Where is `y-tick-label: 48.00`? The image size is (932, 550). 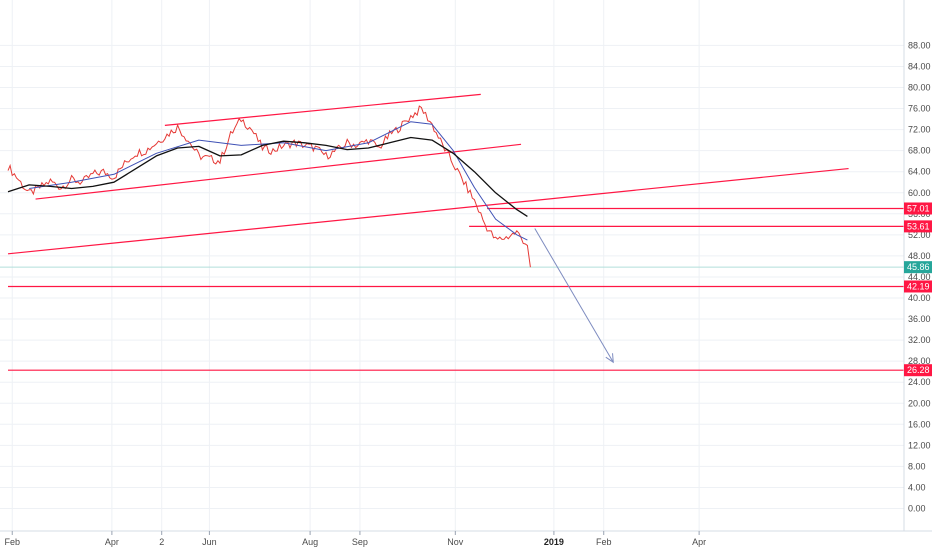 y-tick-label: 48.00 is located at coordinates (919, 256).